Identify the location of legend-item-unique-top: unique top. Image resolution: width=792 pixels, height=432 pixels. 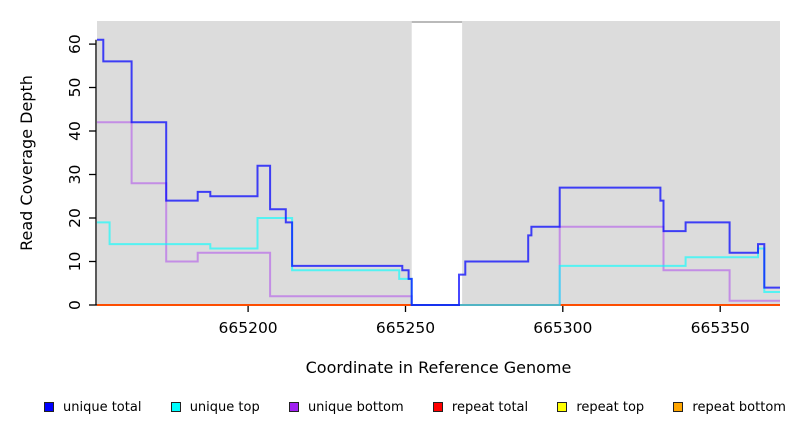
(215, 407).